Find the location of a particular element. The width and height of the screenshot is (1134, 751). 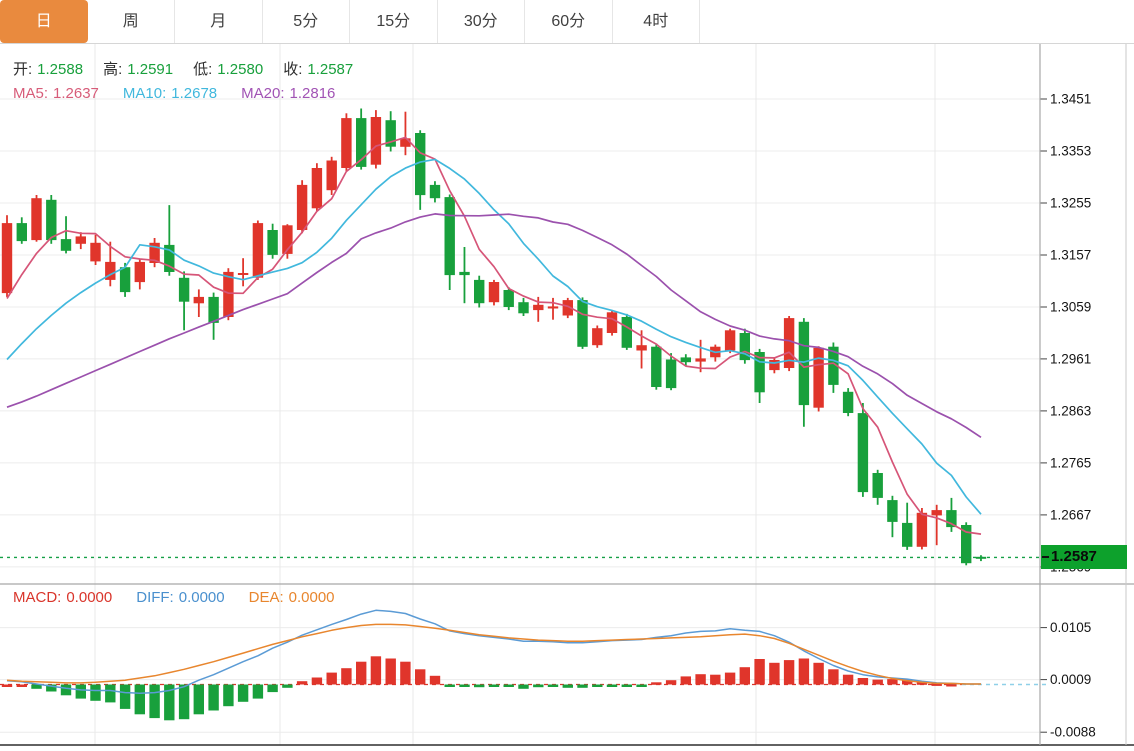

low-value: 低: 1.2580 is located at coordinates (228, 69).